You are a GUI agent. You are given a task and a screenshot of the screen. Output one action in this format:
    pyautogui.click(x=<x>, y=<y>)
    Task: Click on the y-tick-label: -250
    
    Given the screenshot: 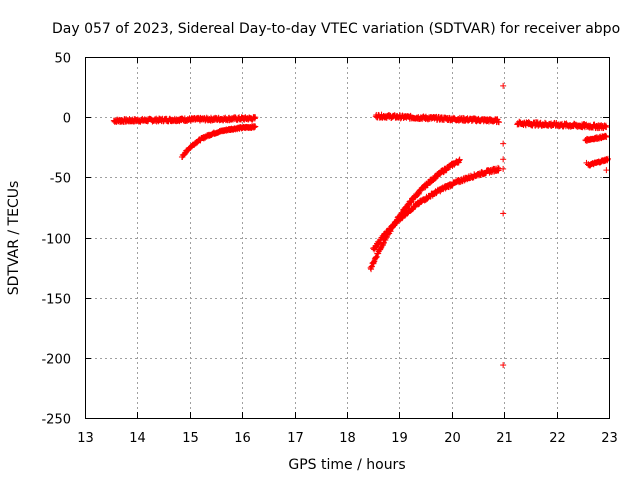 What is the action you would take?
    pyautogui.click(x=56, y=420)
    